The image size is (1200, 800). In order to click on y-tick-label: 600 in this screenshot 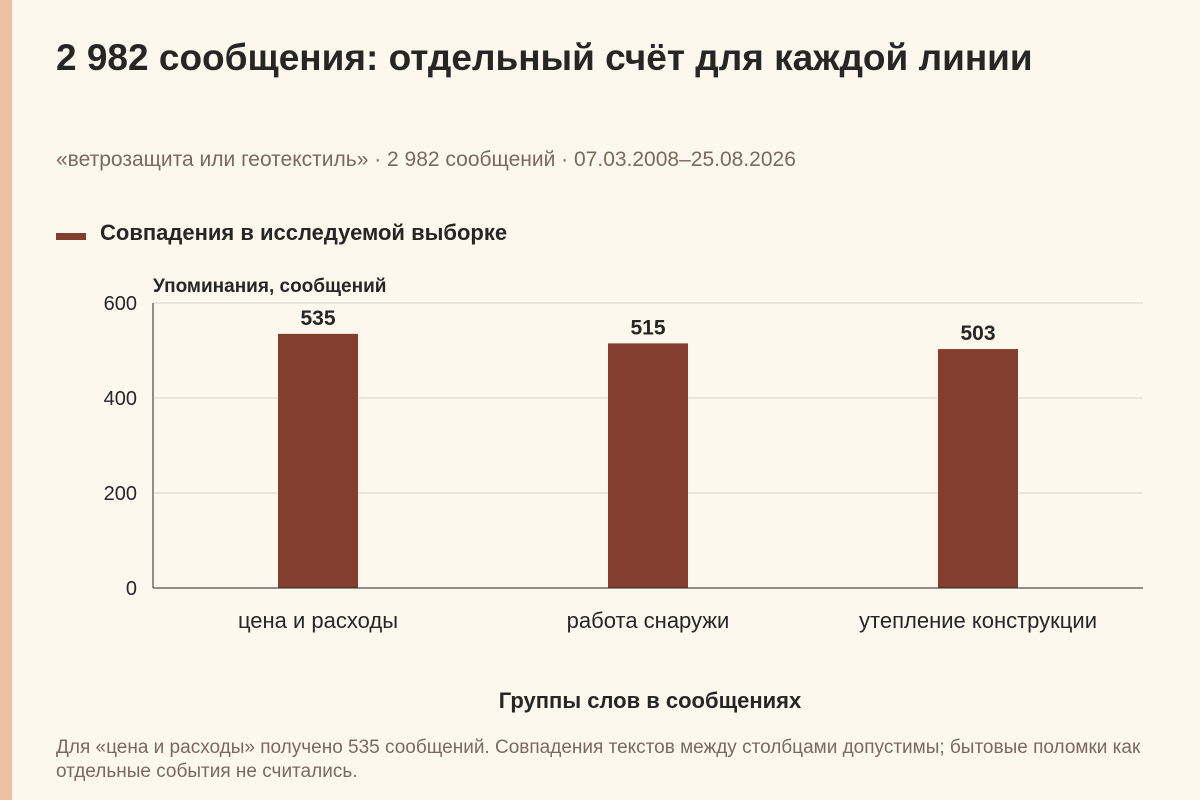, I will do `click(120, 304)`.